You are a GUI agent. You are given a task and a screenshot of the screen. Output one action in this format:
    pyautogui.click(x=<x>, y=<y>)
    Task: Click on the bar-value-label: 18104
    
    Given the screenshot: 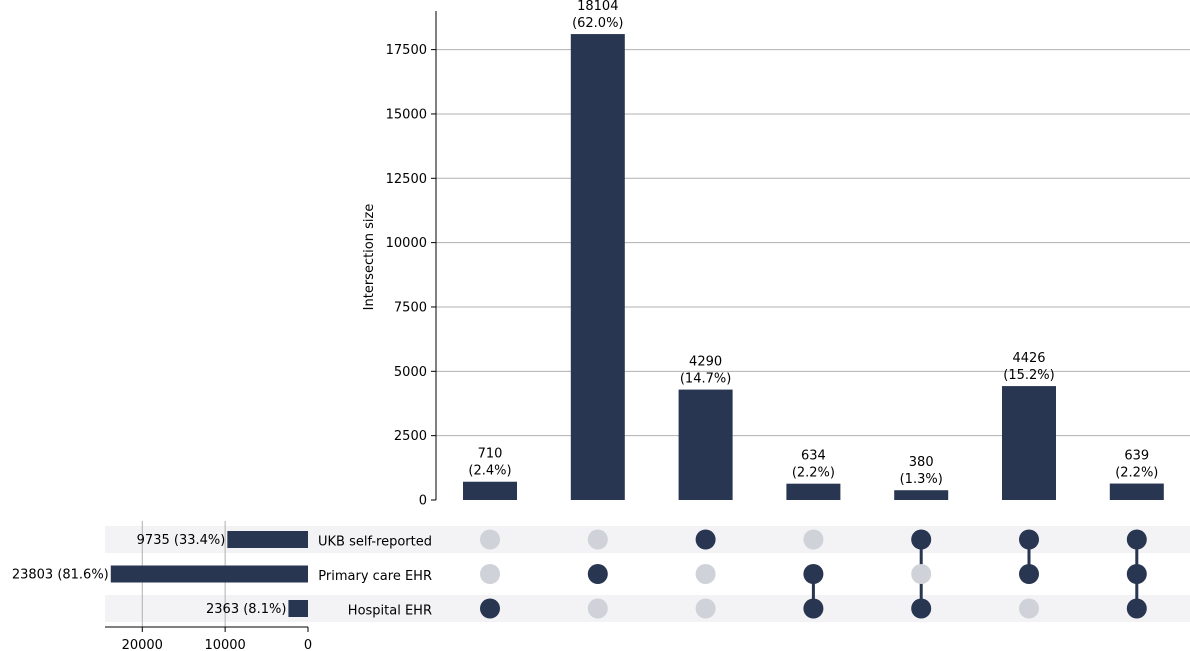 What is the action you would take?
    pyautogui.click(x=597, y=7)
    